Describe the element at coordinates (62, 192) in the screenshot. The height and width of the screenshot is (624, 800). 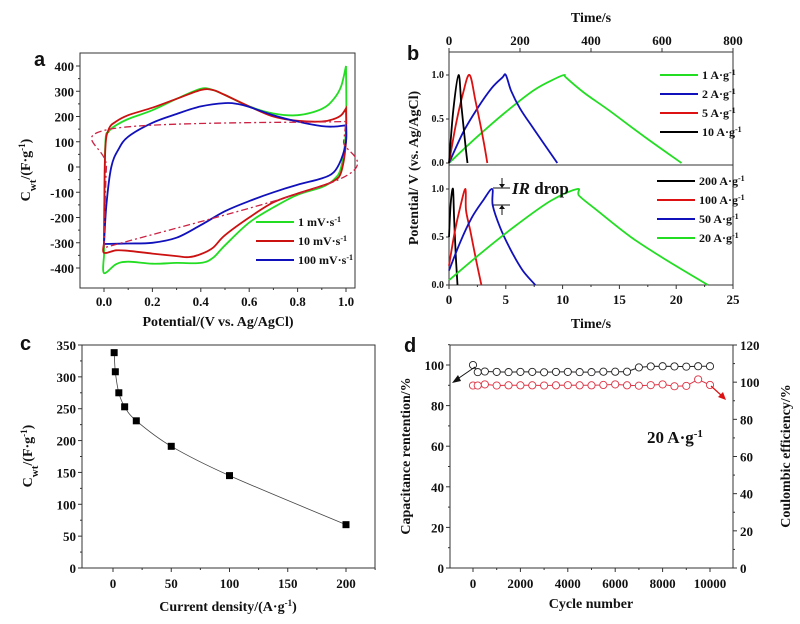
I see `y-tick-label: -100` at that location.